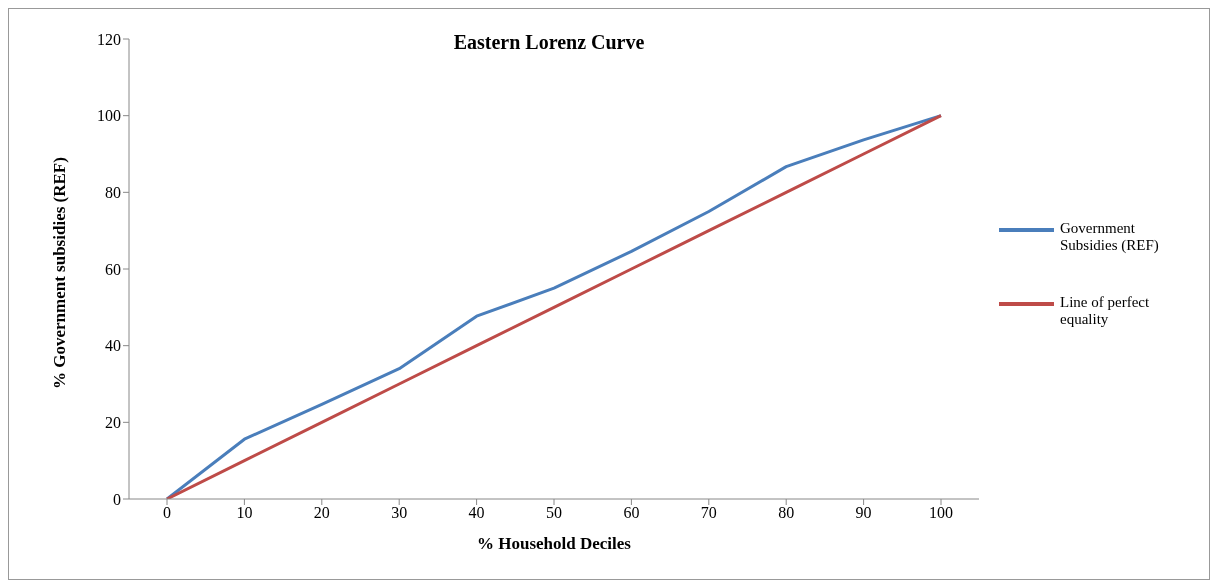  What do you see at coordinates (399, 513) in the screenshot?
I see `x-tick-label: 30` at bounding box center [399, 513].